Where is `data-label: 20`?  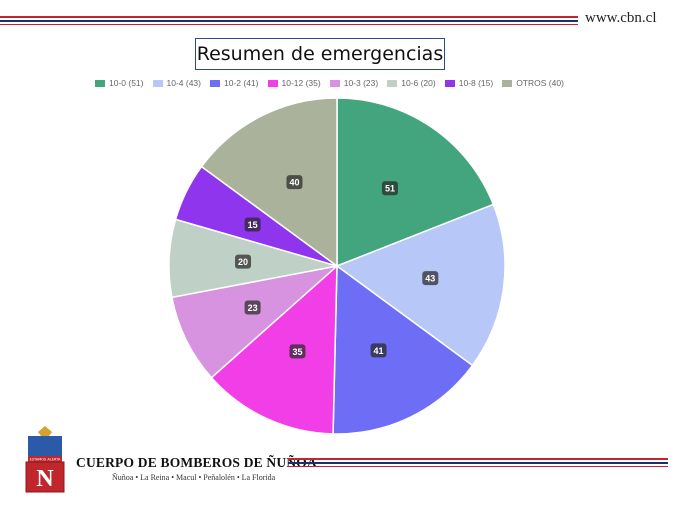 data-label: 20 is located at coordinates (243, 262).